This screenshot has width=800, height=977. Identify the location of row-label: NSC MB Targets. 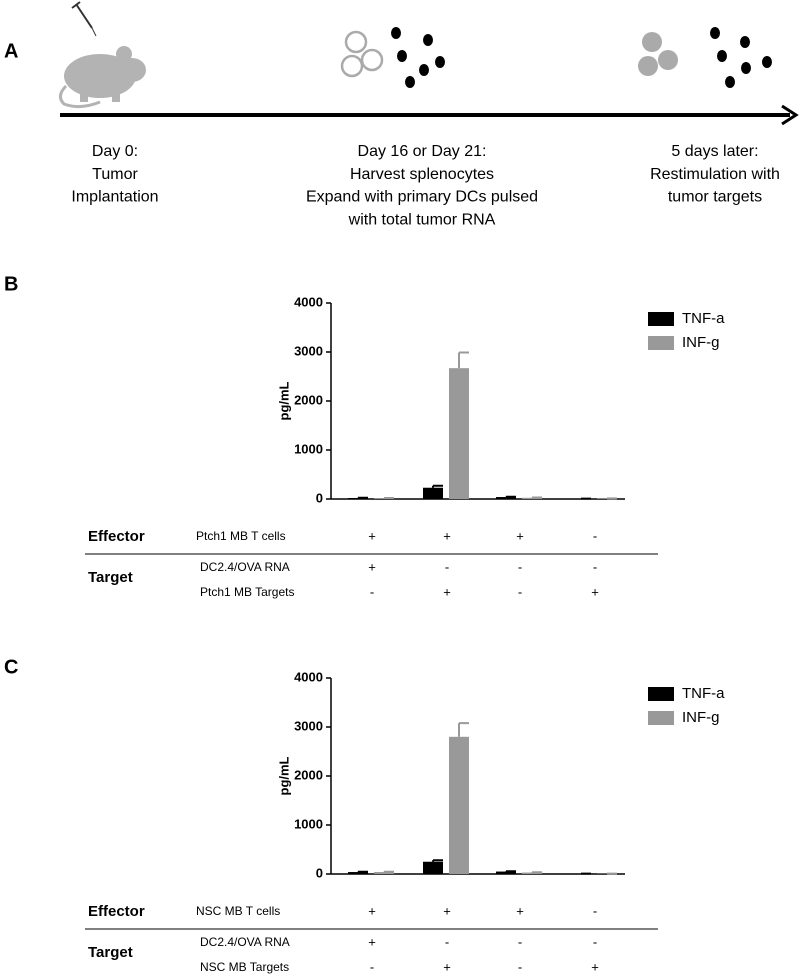
(244, 967).